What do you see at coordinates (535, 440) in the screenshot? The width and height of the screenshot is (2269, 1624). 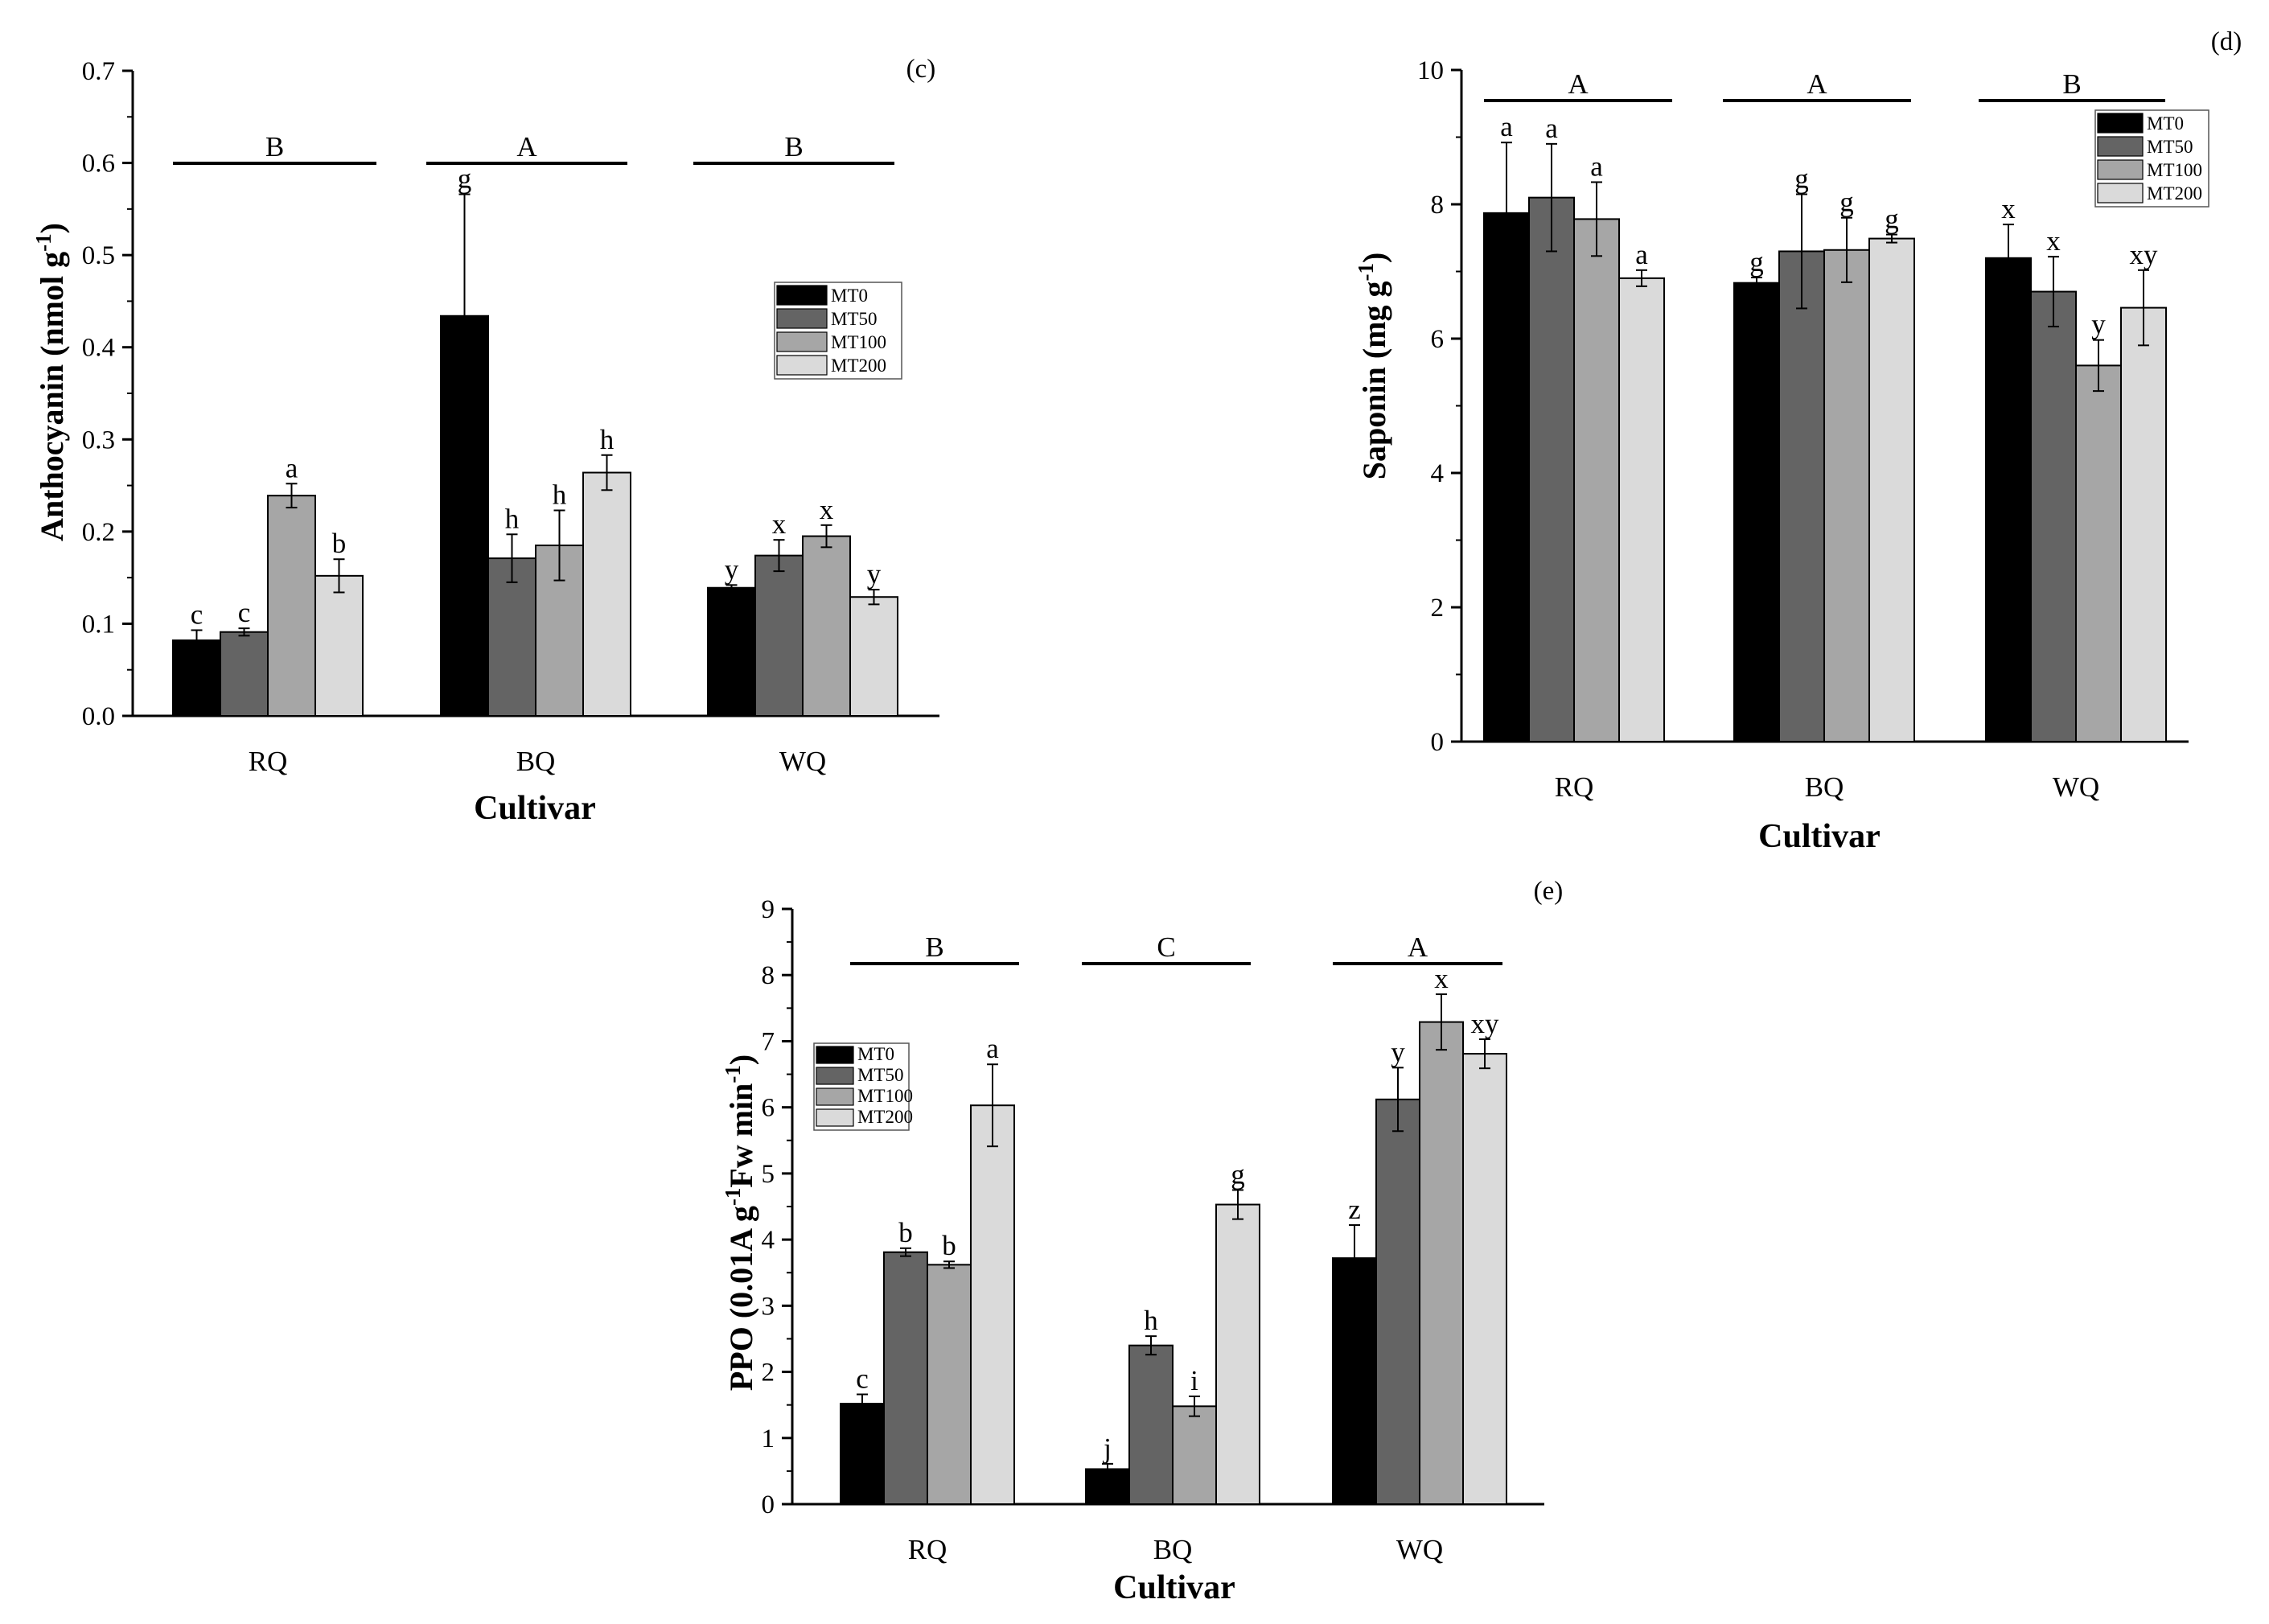 I see `bars: c c a b g h h h y x x y` at bounding box center [535, 440].